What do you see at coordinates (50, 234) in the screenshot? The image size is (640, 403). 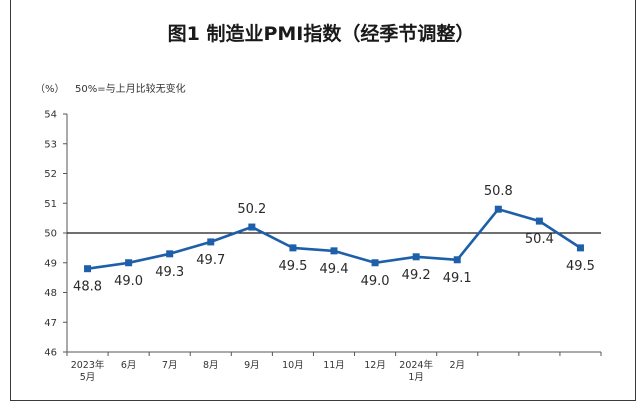 I see `y-tick-label: 50` at bounding box center [50, 234].